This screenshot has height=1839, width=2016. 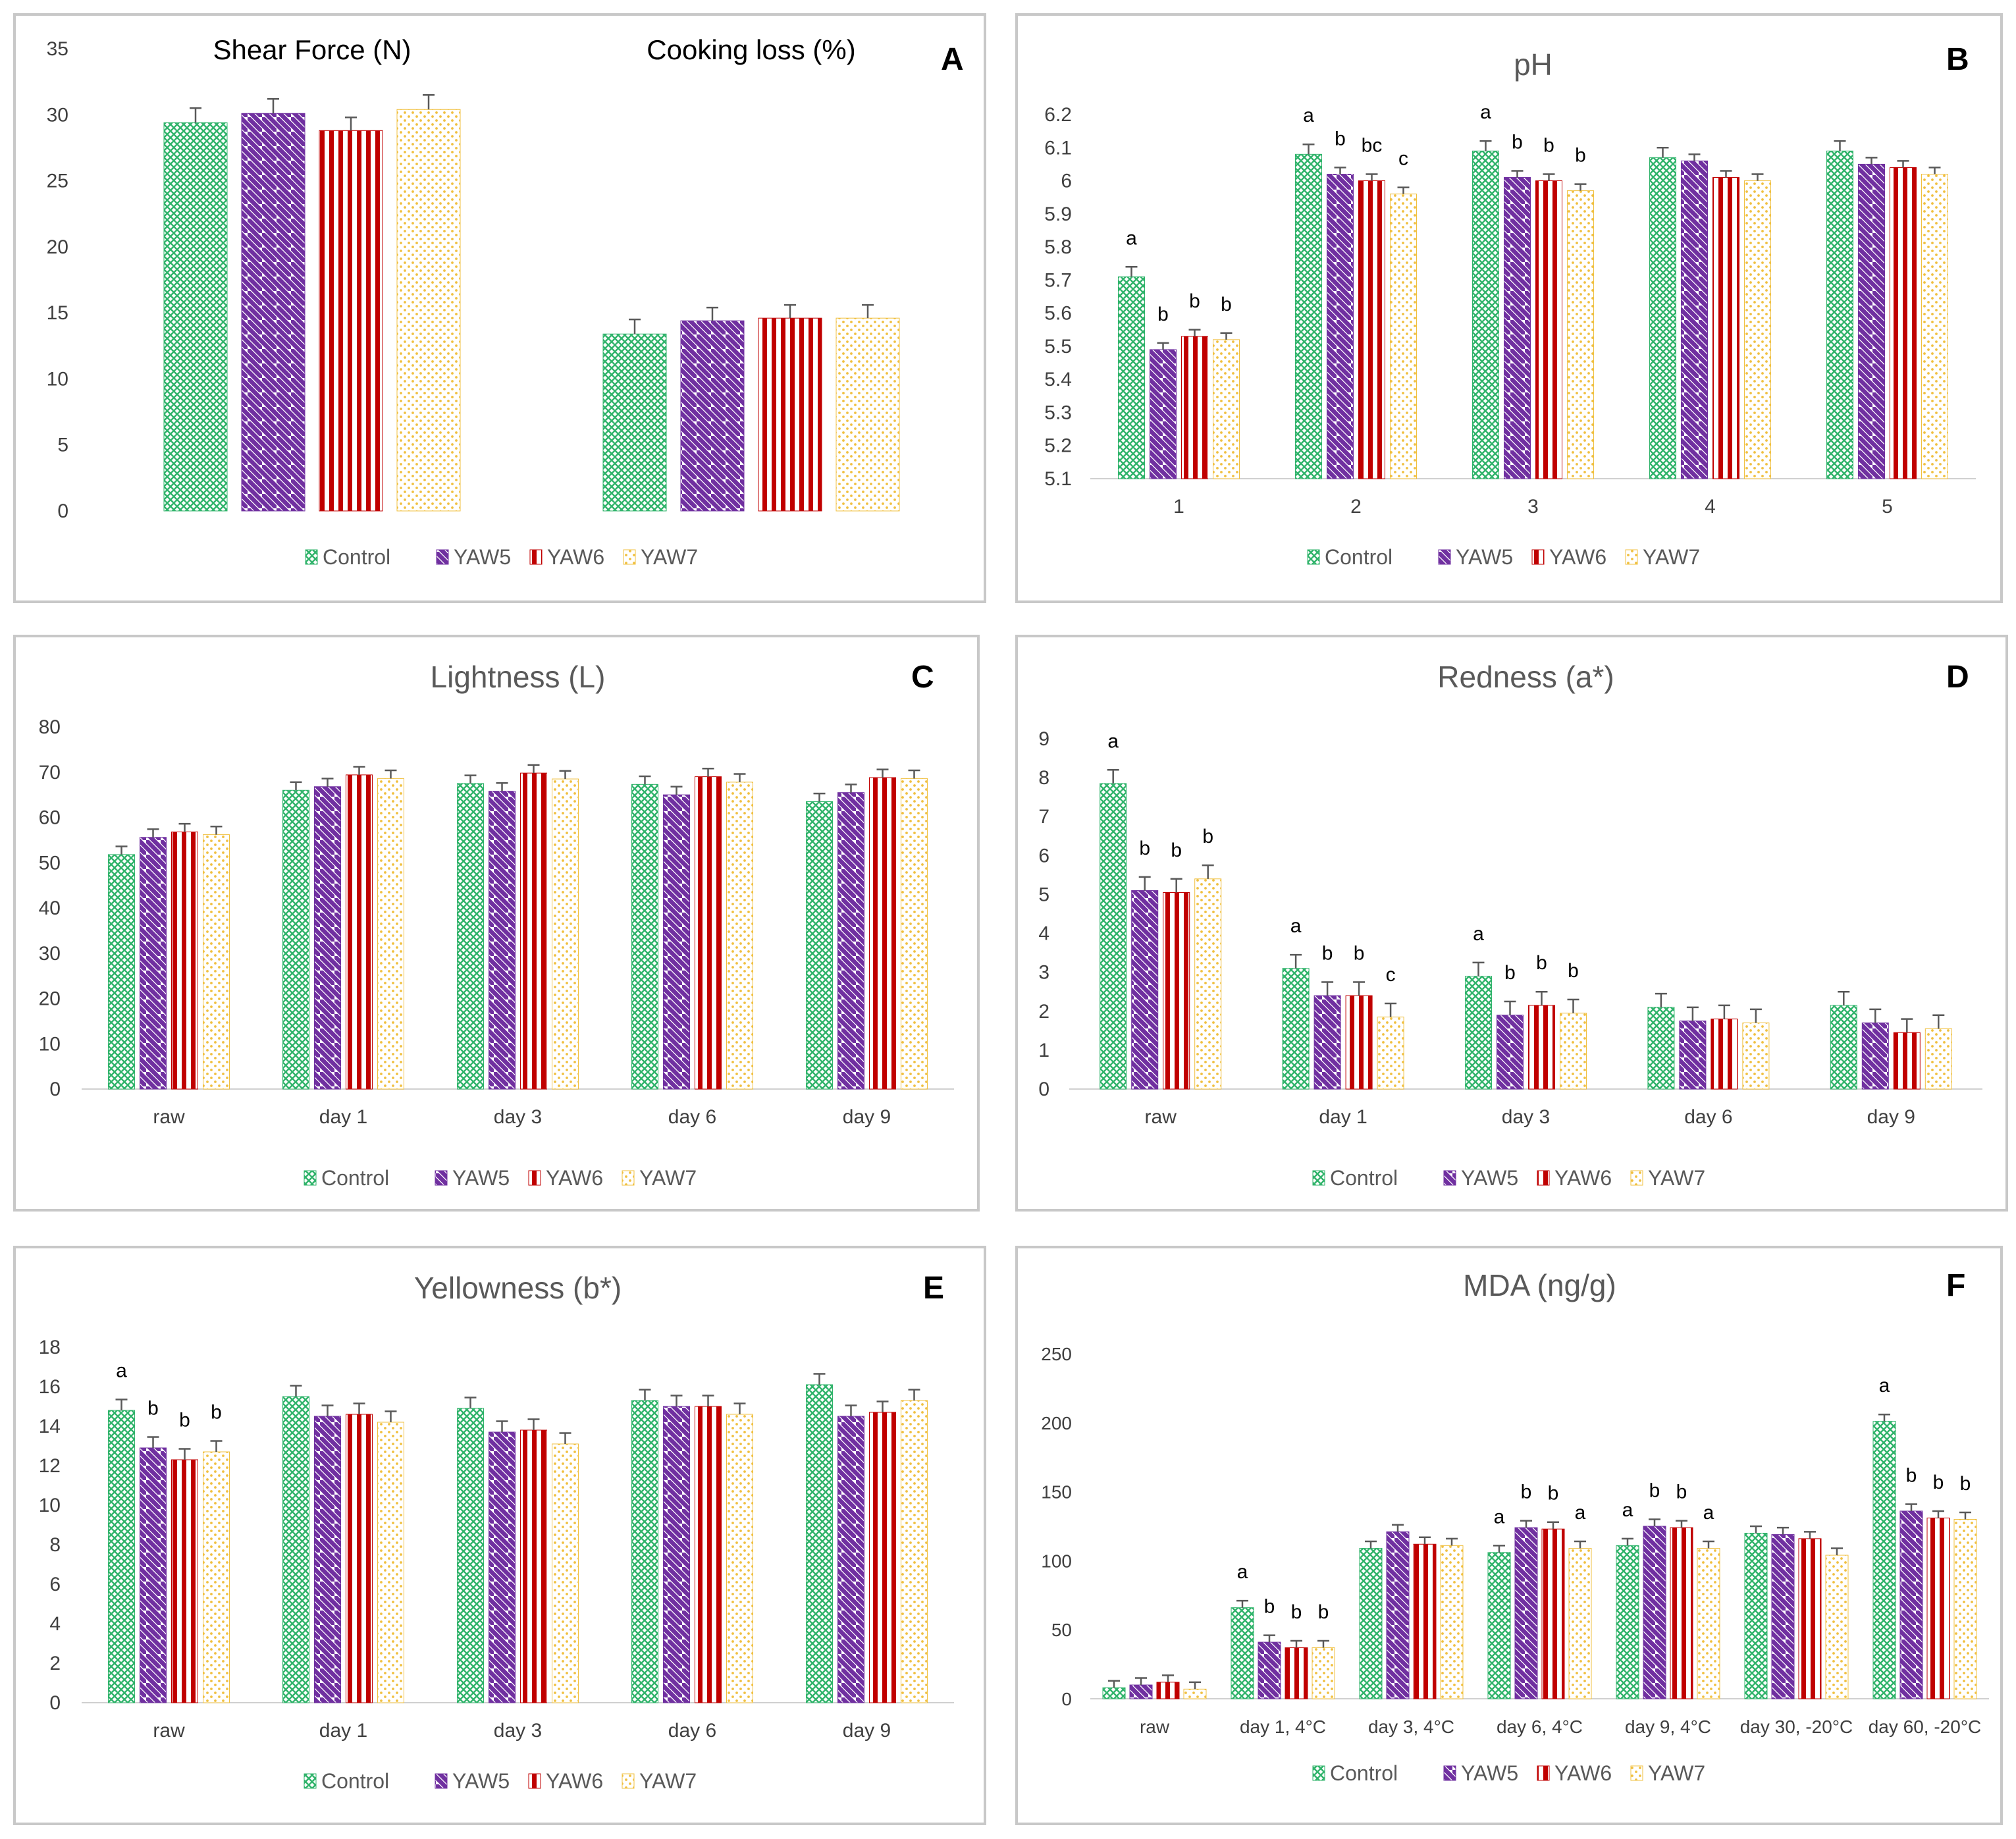 I want to click on y-tick-label: 80, so click(x=50, y=727).